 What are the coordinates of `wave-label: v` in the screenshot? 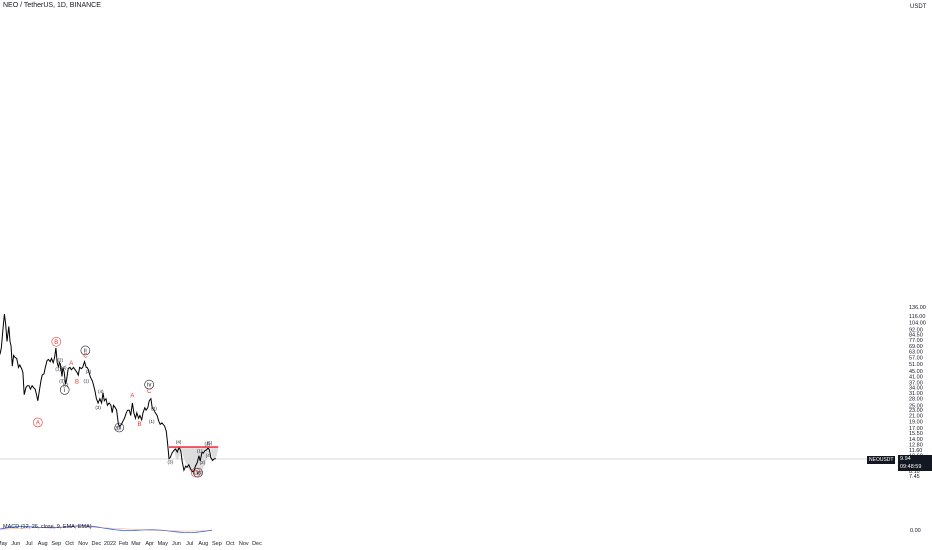 It's located at (198, 472).